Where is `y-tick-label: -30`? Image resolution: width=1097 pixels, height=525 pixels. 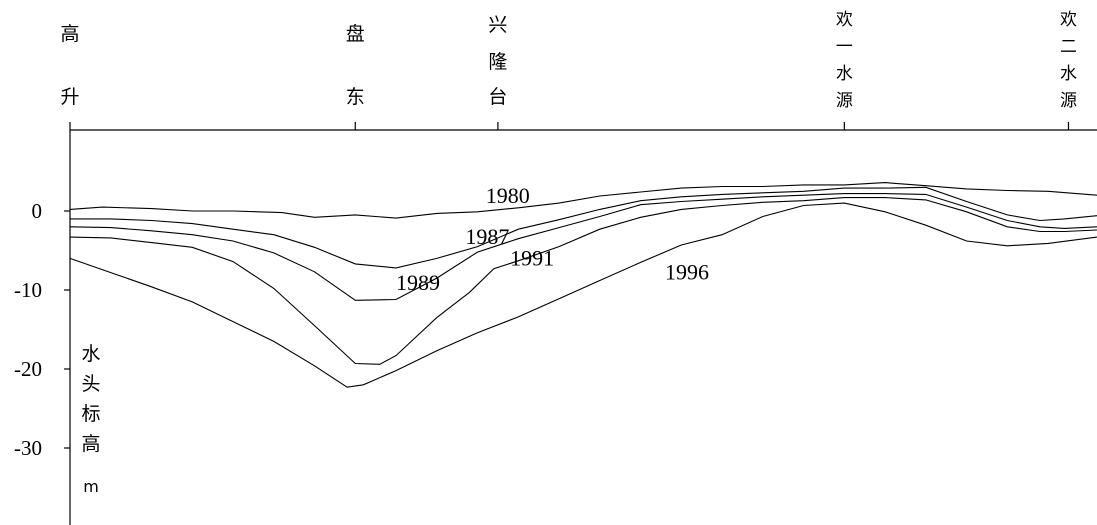
y-tick-label: -30 is located at coordinates (28, 448).